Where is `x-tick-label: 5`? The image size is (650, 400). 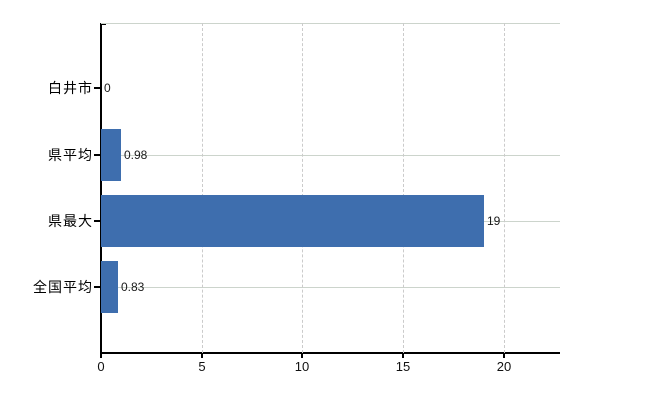 x-tick-label: 5 is located at coordinates (202, 366).